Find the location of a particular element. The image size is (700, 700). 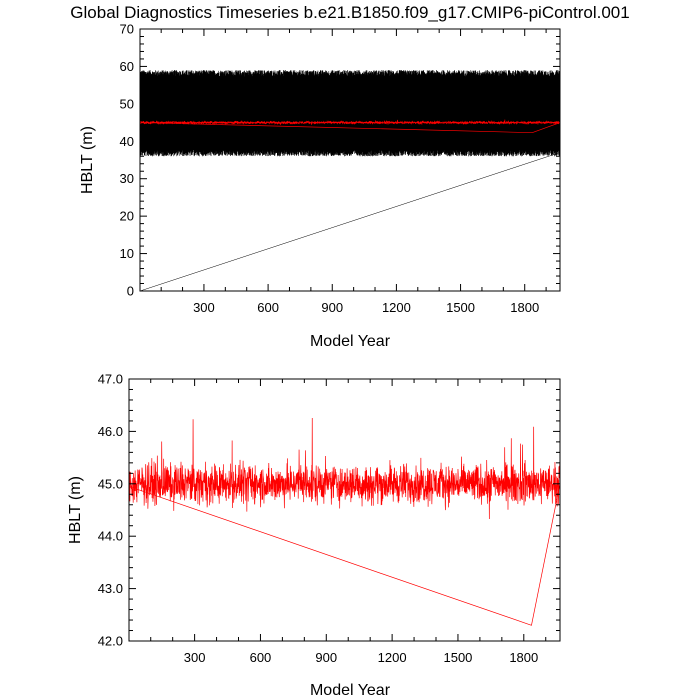

y-tick-label: 47.0 is located at coordinates (110, 379).